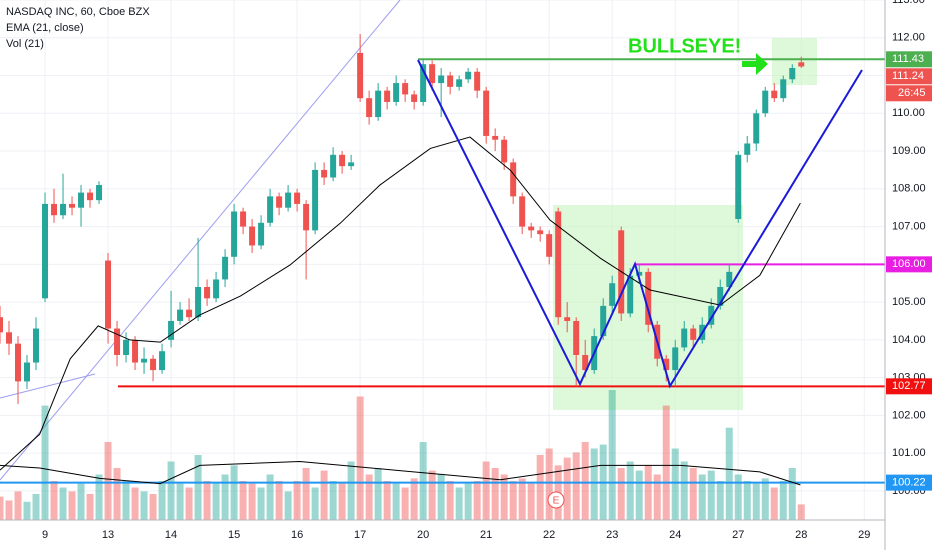  Describe the element at coordinates (801, 535) in the screenshot. I see `x-tick-label: 28` at that location.